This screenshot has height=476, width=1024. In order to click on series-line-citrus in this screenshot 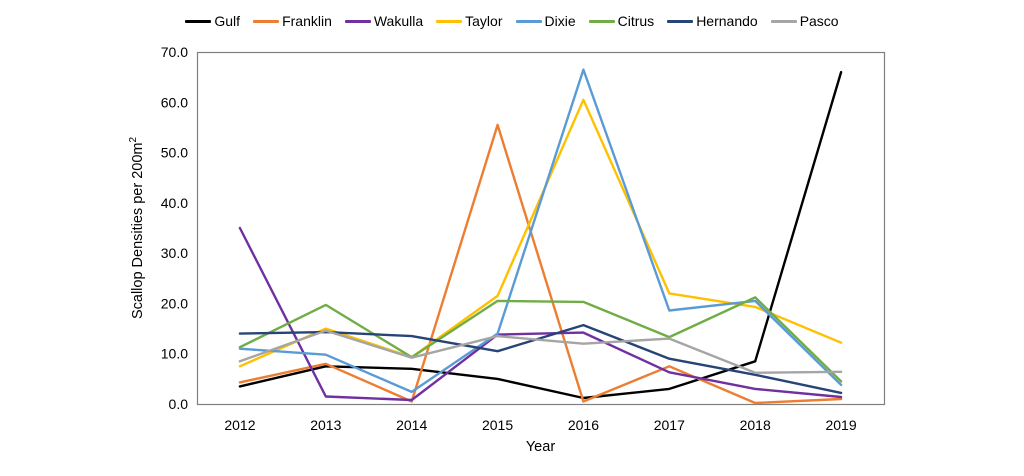, I will do `click(540, 339)`.